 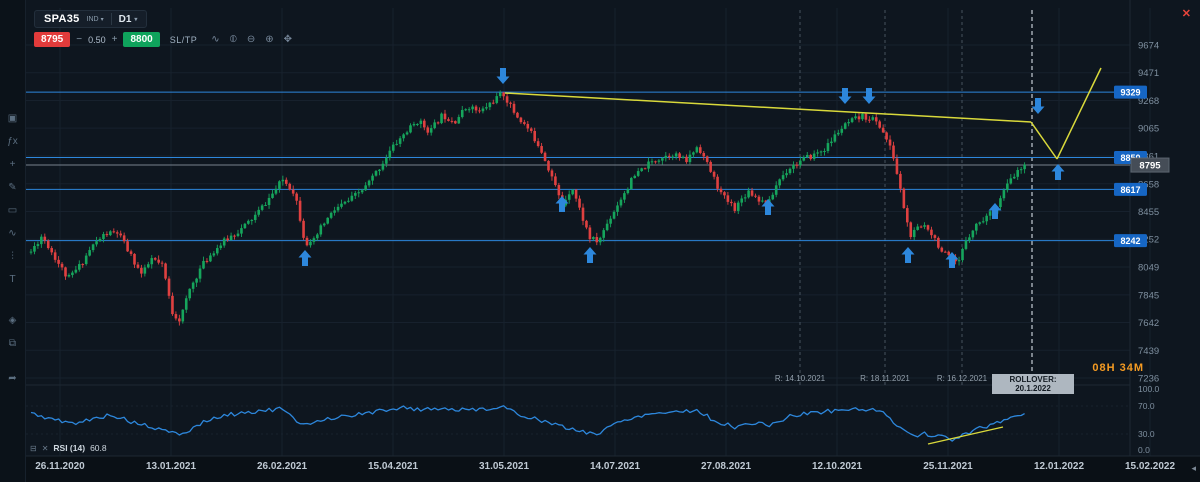 I want to click on timeframe-label: D1, so click(x=125, y=19).